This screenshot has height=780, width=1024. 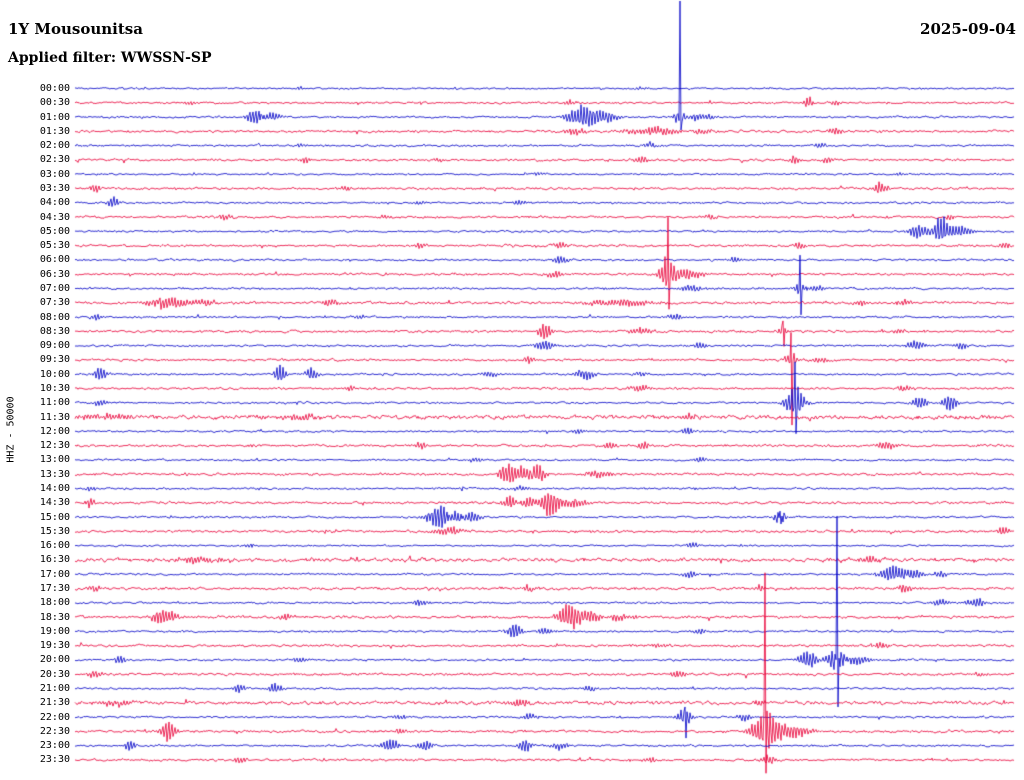 What do you see at coordinates (54, 160) in the screenshot?
I see `time-label: 02:30` at bounding box center [54, 160].